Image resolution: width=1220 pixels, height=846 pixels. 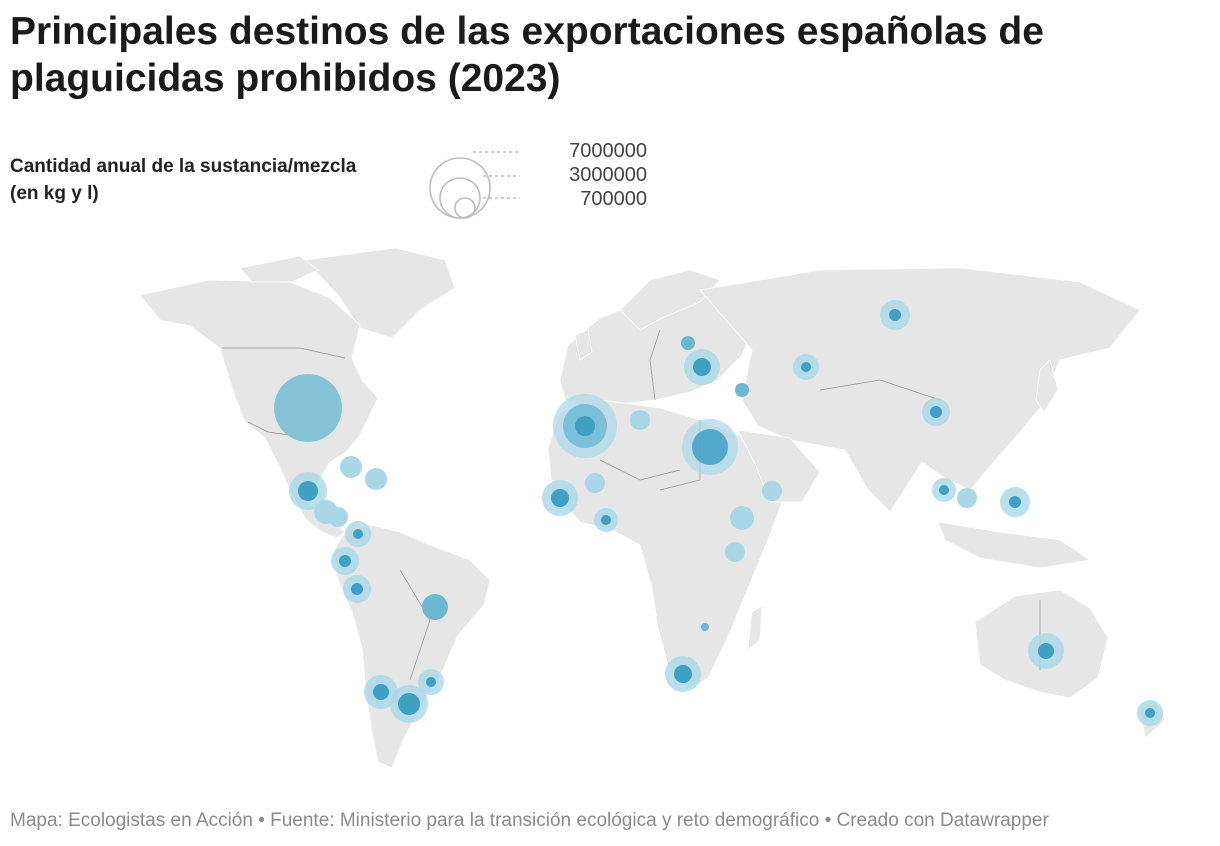 What do you see at coordinates (779, 466) in the screenshot?
I see `land-arabia` at bounding box center [779, 466].